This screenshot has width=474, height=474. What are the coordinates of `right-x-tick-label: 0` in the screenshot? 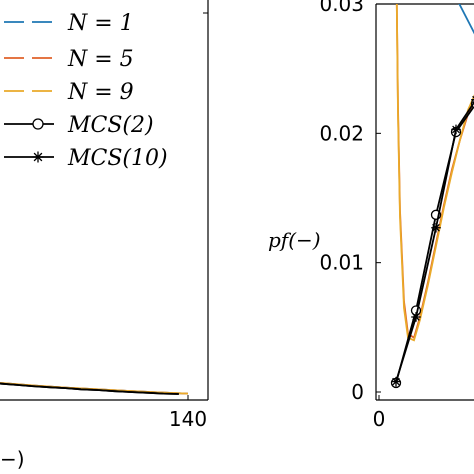 It's located at (379, 419).